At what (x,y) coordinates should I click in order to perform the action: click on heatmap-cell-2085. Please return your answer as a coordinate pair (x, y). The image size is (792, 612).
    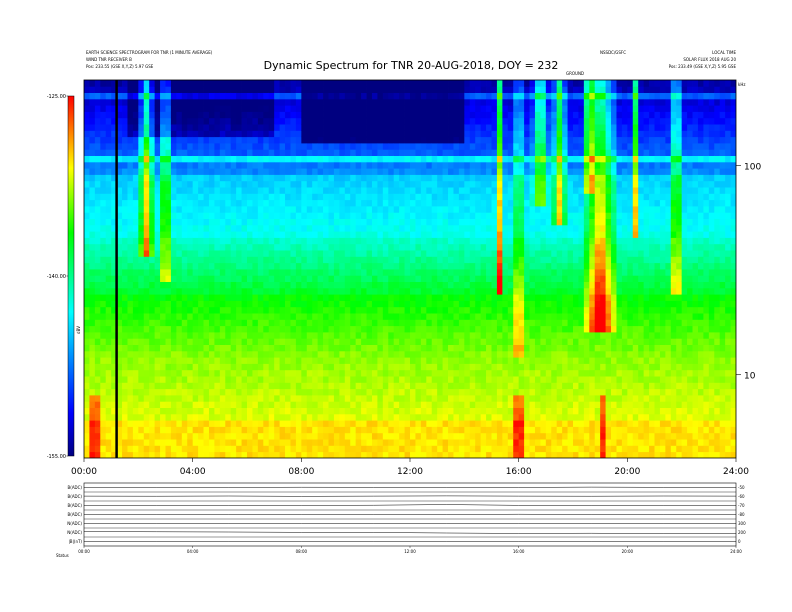
    Looking at the image, I should click on (271, 171).